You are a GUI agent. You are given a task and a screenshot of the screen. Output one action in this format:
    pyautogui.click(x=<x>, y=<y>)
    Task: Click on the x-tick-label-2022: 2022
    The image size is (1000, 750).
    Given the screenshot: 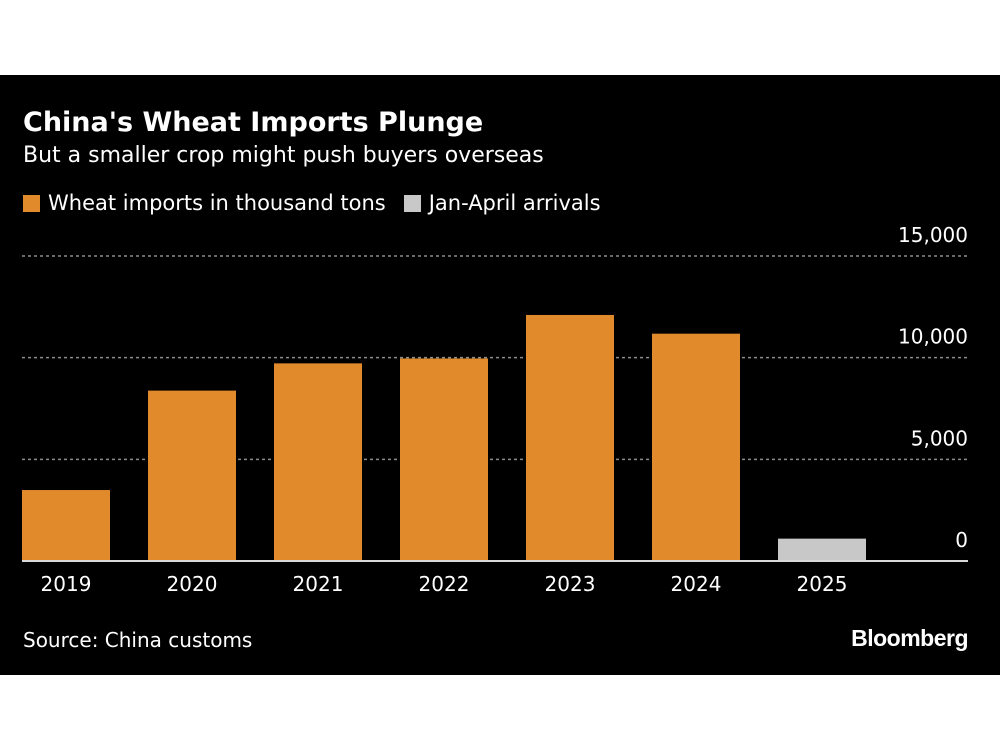 What is the action you would take?
    pyautogui.click(x=444, y=584)
    